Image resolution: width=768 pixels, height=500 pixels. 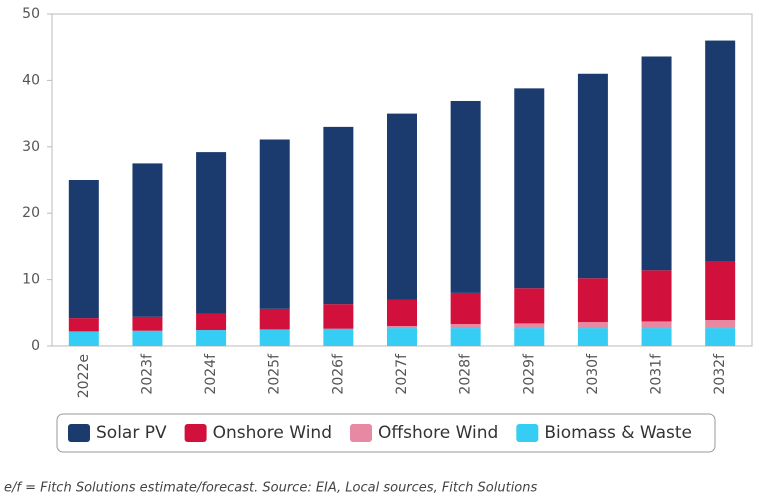 I want to click on legend-label: Offshore Wind, so click(x=438, y=433).